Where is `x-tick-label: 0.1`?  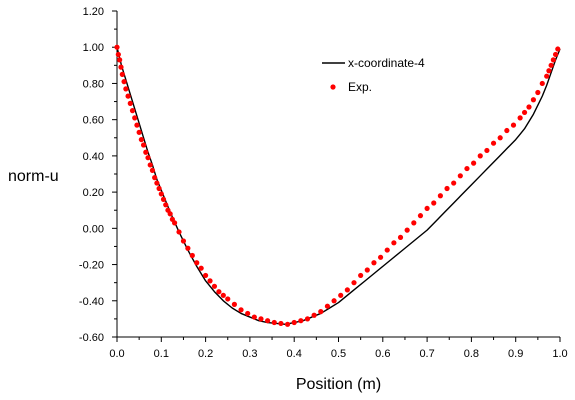 x-tick-label: 0.1 is located at coordinates (161, 354).